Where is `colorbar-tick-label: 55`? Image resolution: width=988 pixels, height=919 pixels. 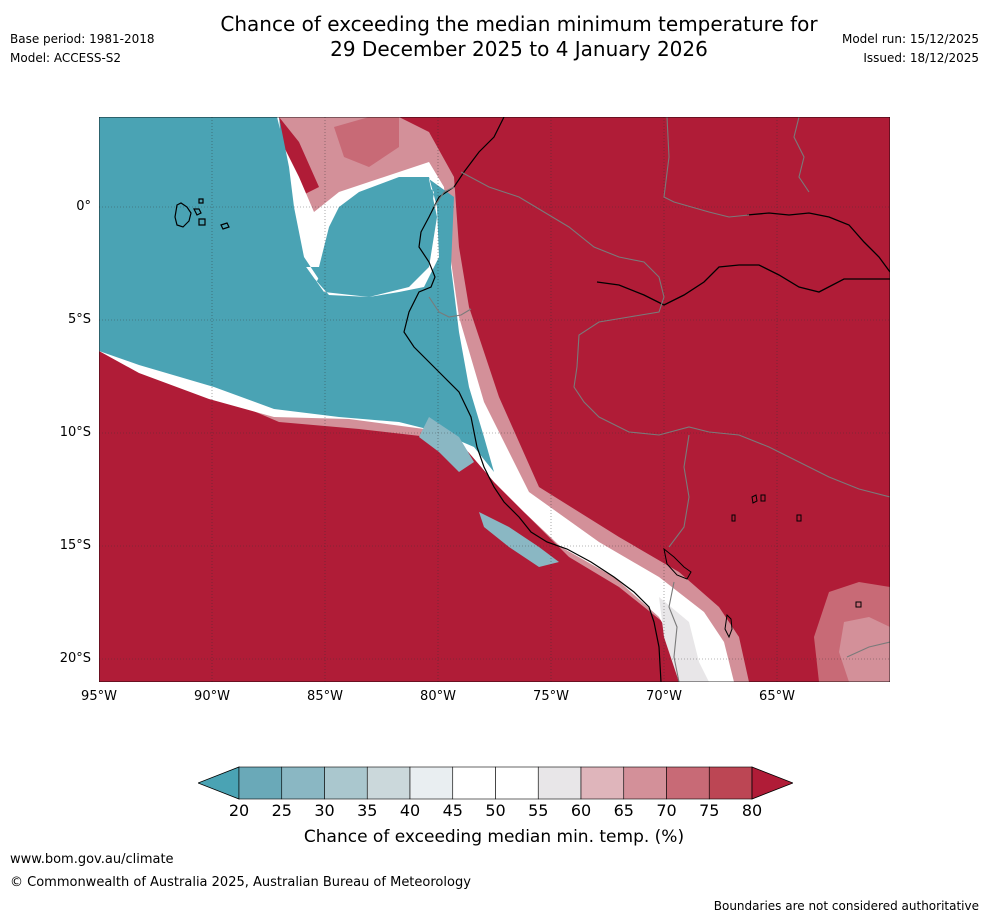 colorbar-tick-label: 55 is located at coordinates (538, 810).